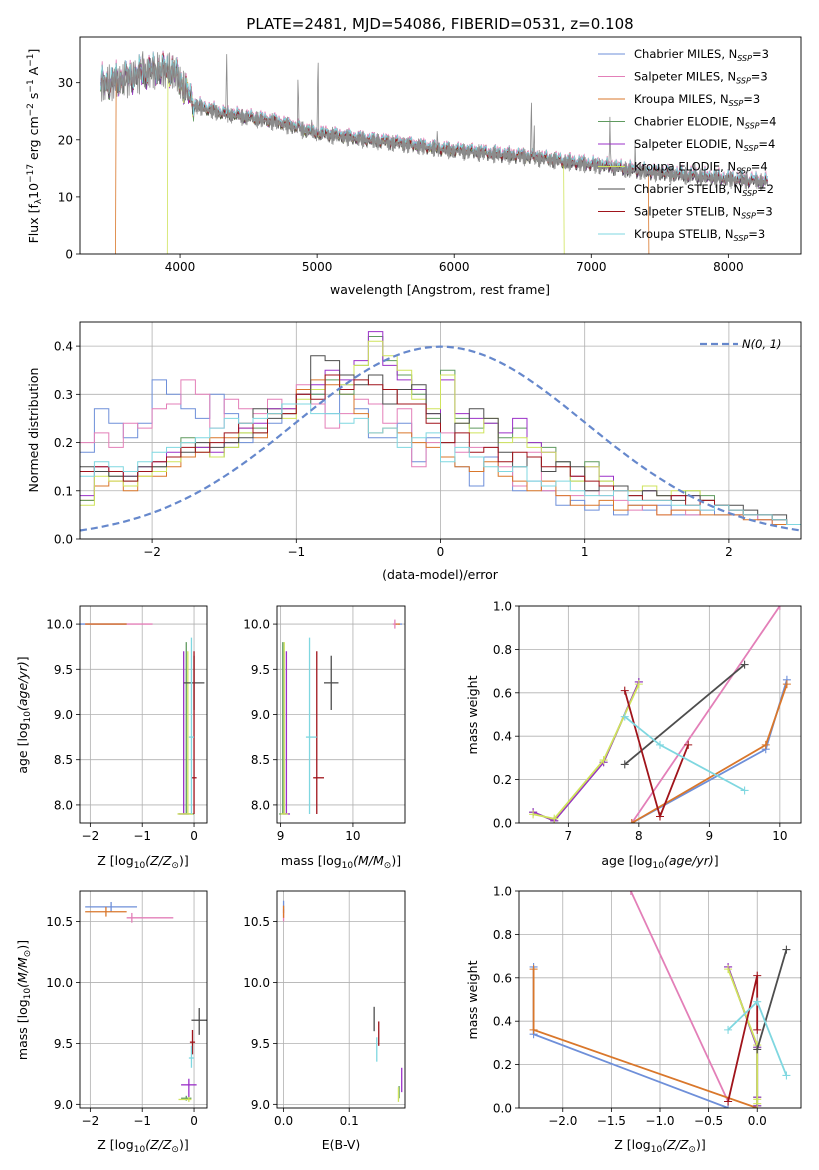 The image size is (819, 1170). What do you see at coordinates (701, 168) in the screenshot?
I see `legend-label-kroupa-elodie: Kroupa ELODIE, NSSP=4` at bounding box center [701, 168].